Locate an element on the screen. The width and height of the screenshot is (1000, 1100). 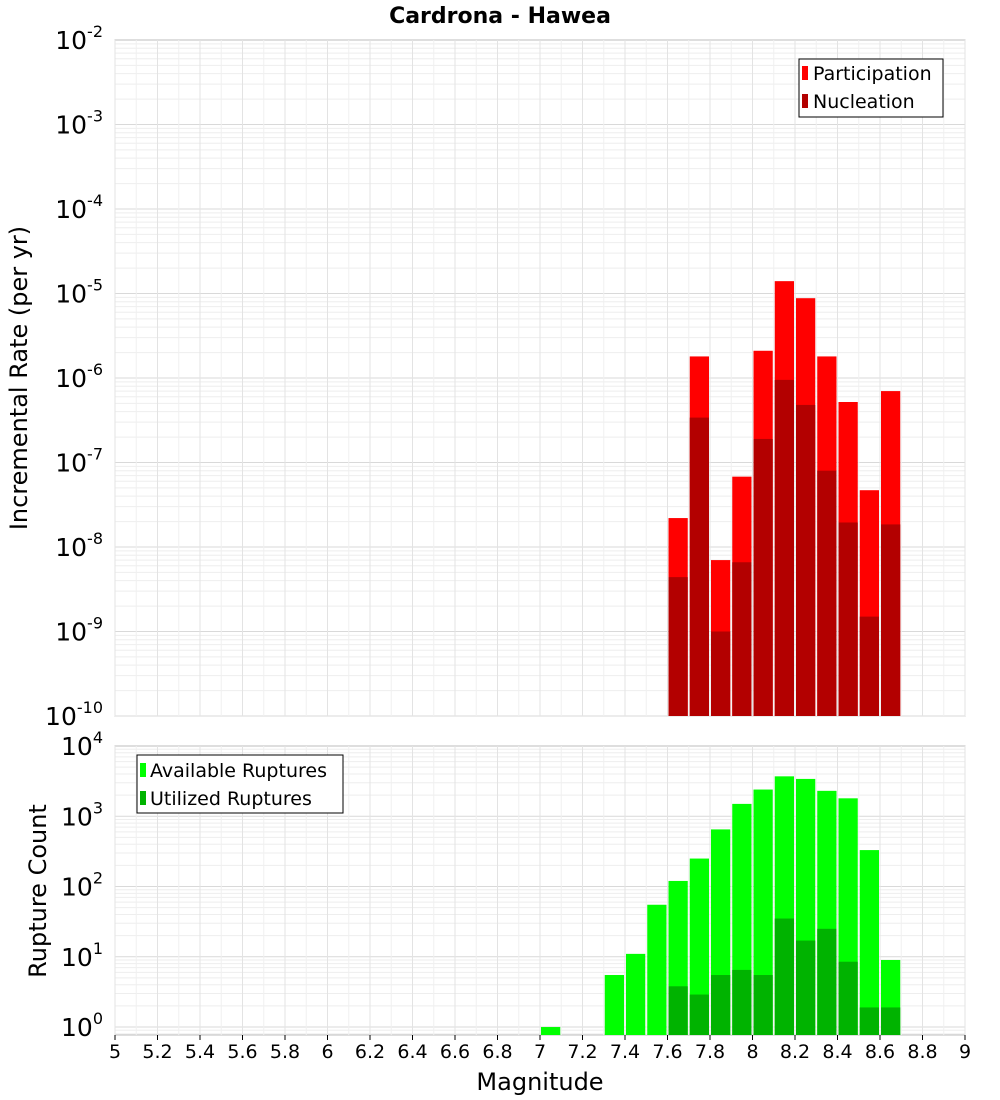
top-y-tick-label: 10⁻³ is located at coordinates (79, 123).